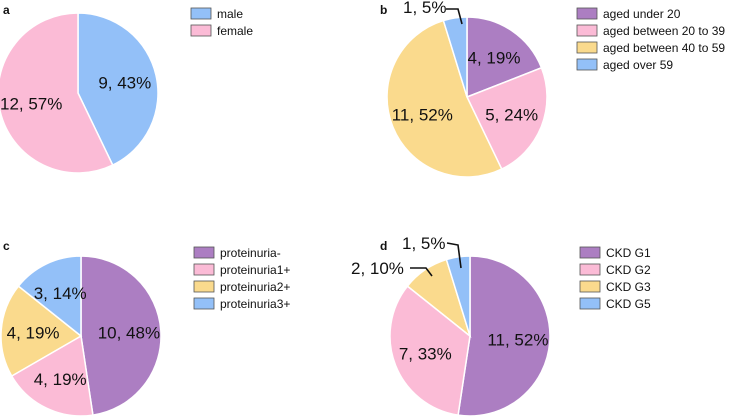 This screenshot has width=740, height=416. I want to click on panel-letter: a, so click(6, 10).